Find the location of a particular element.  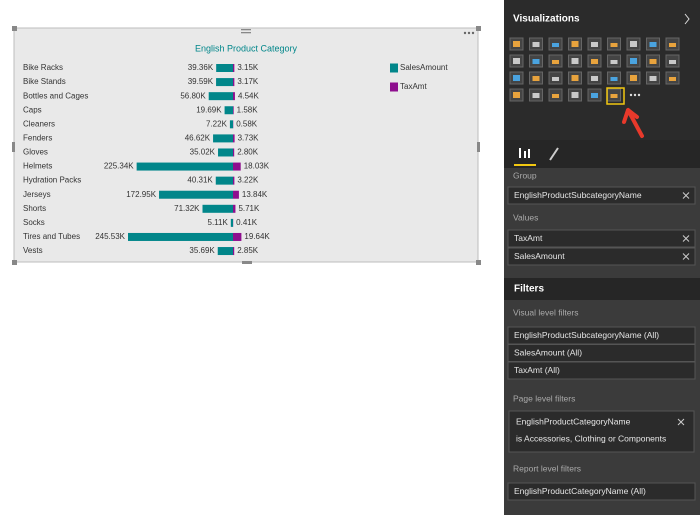

filter-field: EnglishProductCategoryName is located at coordinates (573, 421).